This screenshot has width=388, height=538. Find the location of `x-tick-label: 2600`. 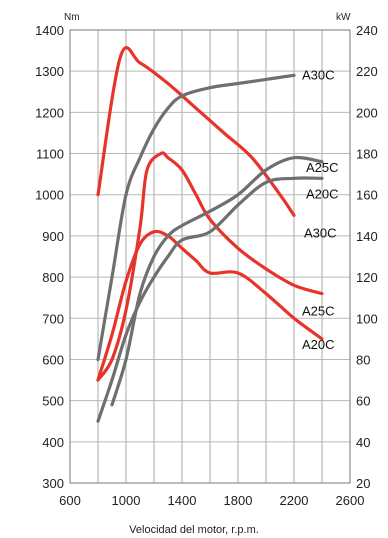

x-tick-label: 2600 is located at coordinates (350, 500).